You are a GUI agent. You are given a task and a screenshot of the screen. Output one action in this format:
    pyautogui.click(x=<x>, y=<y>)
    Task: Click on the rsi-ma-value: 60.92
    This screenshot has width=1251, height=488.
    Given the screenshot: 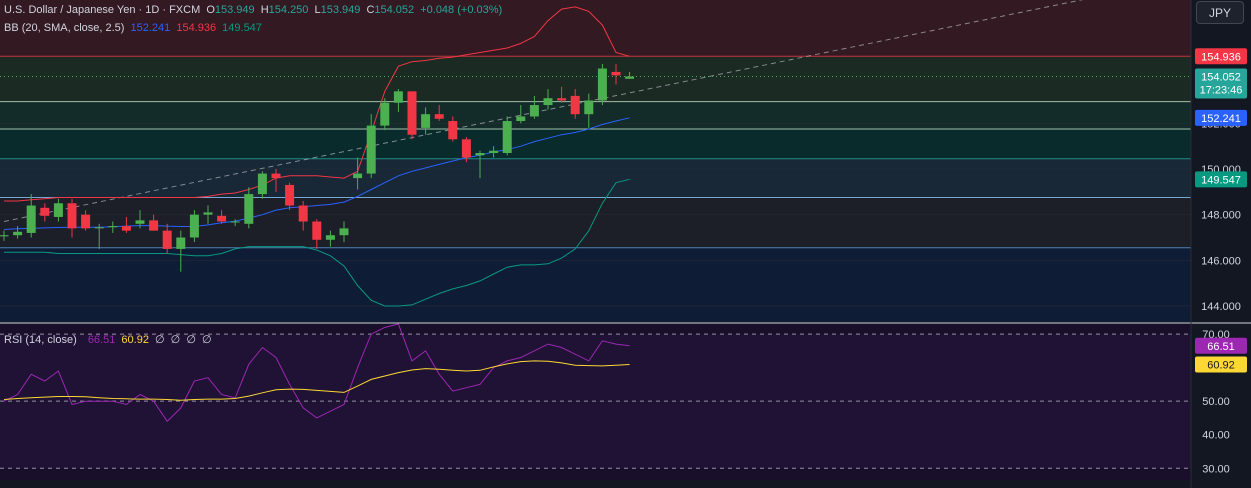 What is the action you would take?
    pyautogui.click(x=135, y=340)
    